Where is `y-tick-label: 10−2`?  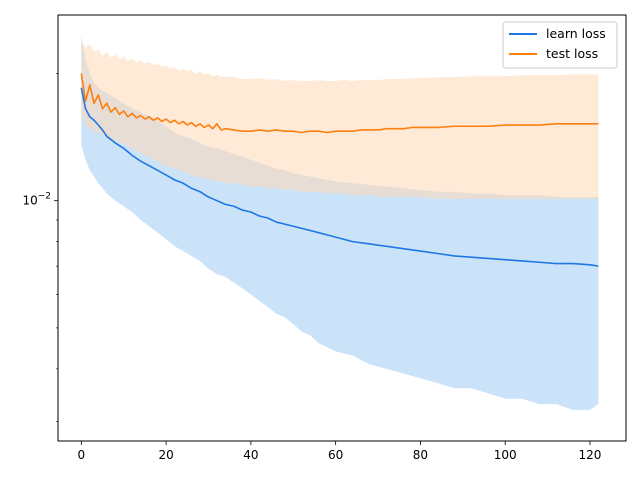
y-tick-label: 10−2 is located at coordinates (36, 200).